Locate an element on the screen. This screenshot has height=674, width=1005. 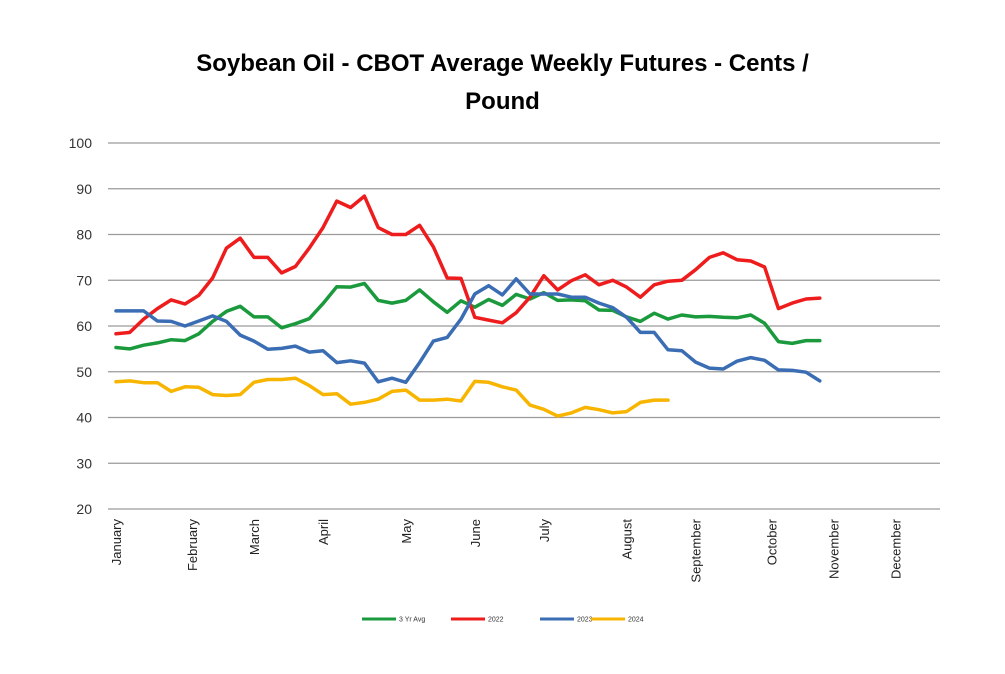
x-tick-label-may: May is located at coordinates (406, 531).